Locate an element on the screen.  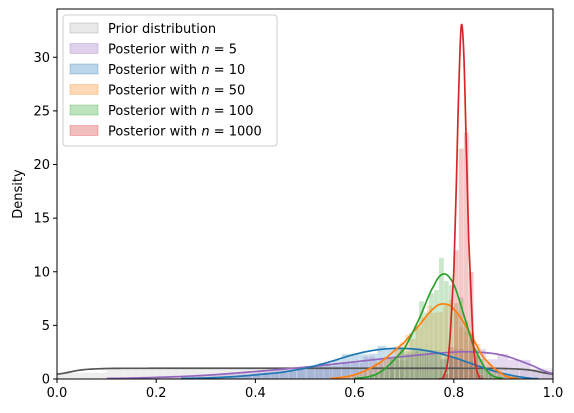
x-tick-label: 0.4 is located at coordinates (255, 393).